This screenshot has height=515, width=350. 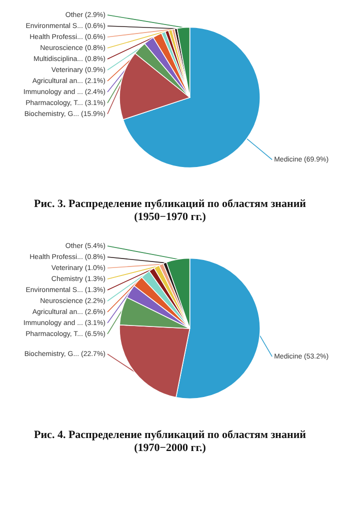 I want to click on text: Рис. 4. Распределение публикаций по областям знаний (1970−2000 гг.), so click(x=170, y=441).